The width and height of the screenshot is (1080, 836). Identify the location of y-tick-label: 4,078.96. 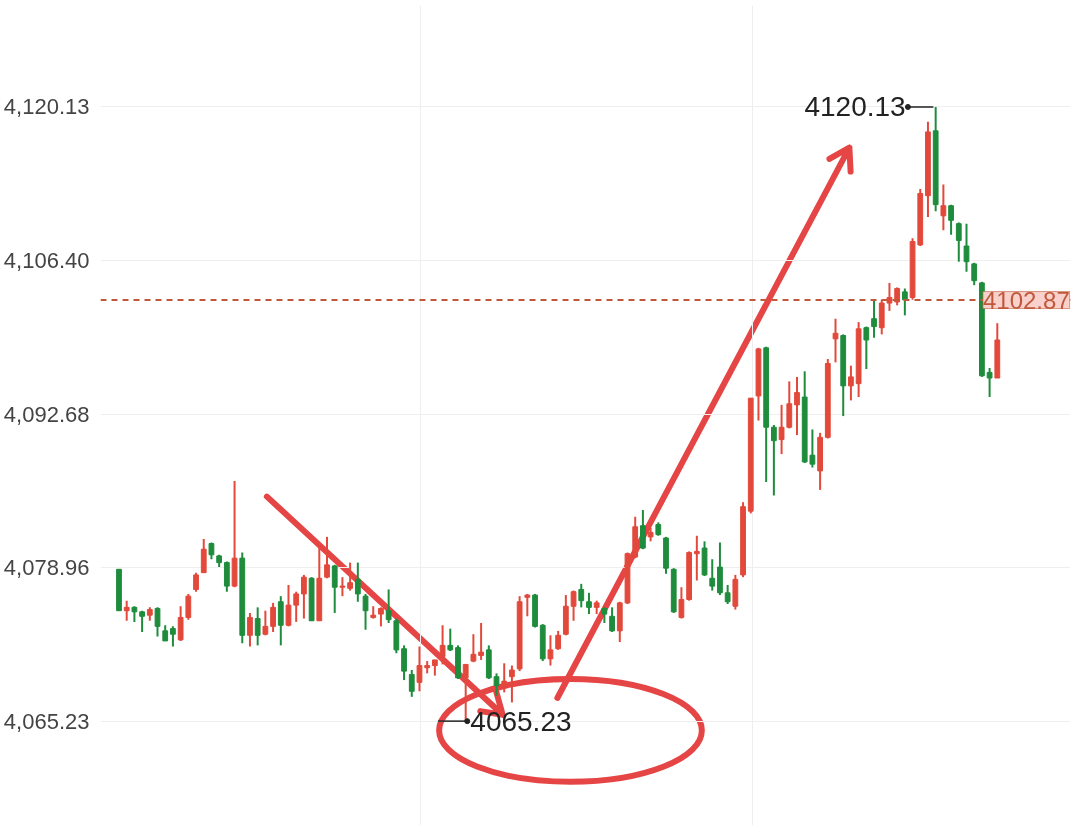
(46, 568).